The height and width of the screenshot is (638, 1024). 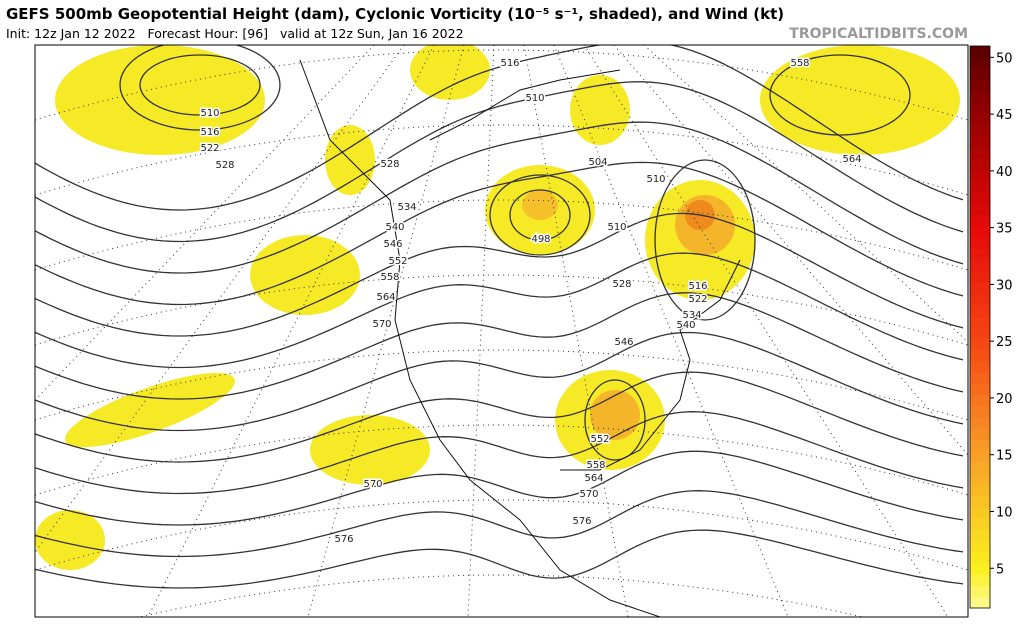 What do you see at coordinates (1000, 569) in the screenshot?
I see `colorbar-tick-label: 5` at bounding box center [1000, 569].